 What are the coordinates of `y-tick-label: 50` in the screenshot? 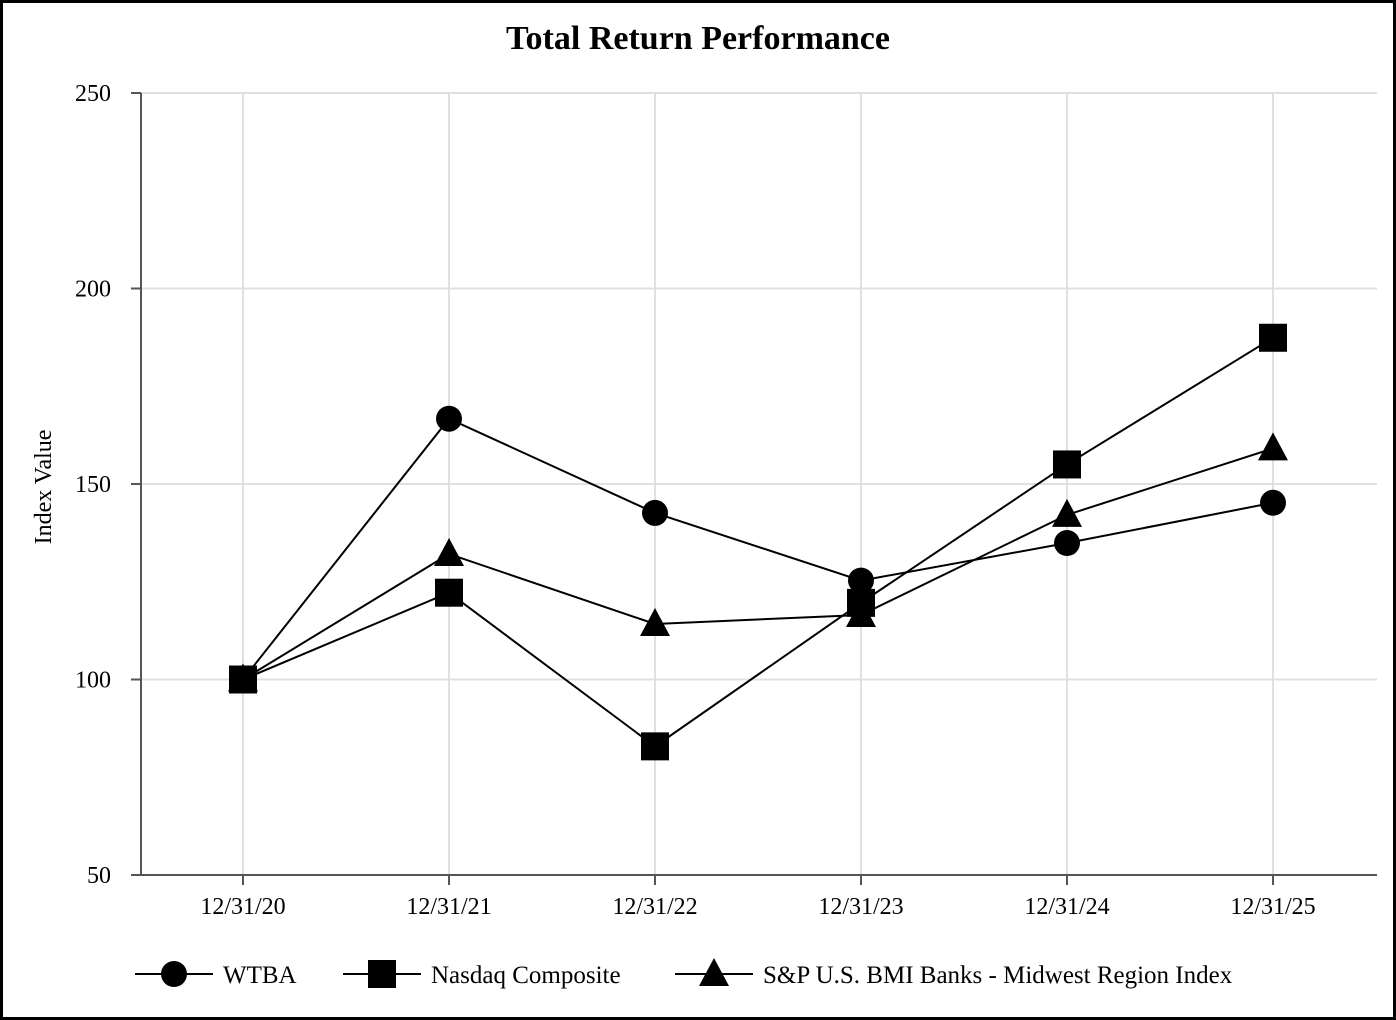 It's located at (99, 876).